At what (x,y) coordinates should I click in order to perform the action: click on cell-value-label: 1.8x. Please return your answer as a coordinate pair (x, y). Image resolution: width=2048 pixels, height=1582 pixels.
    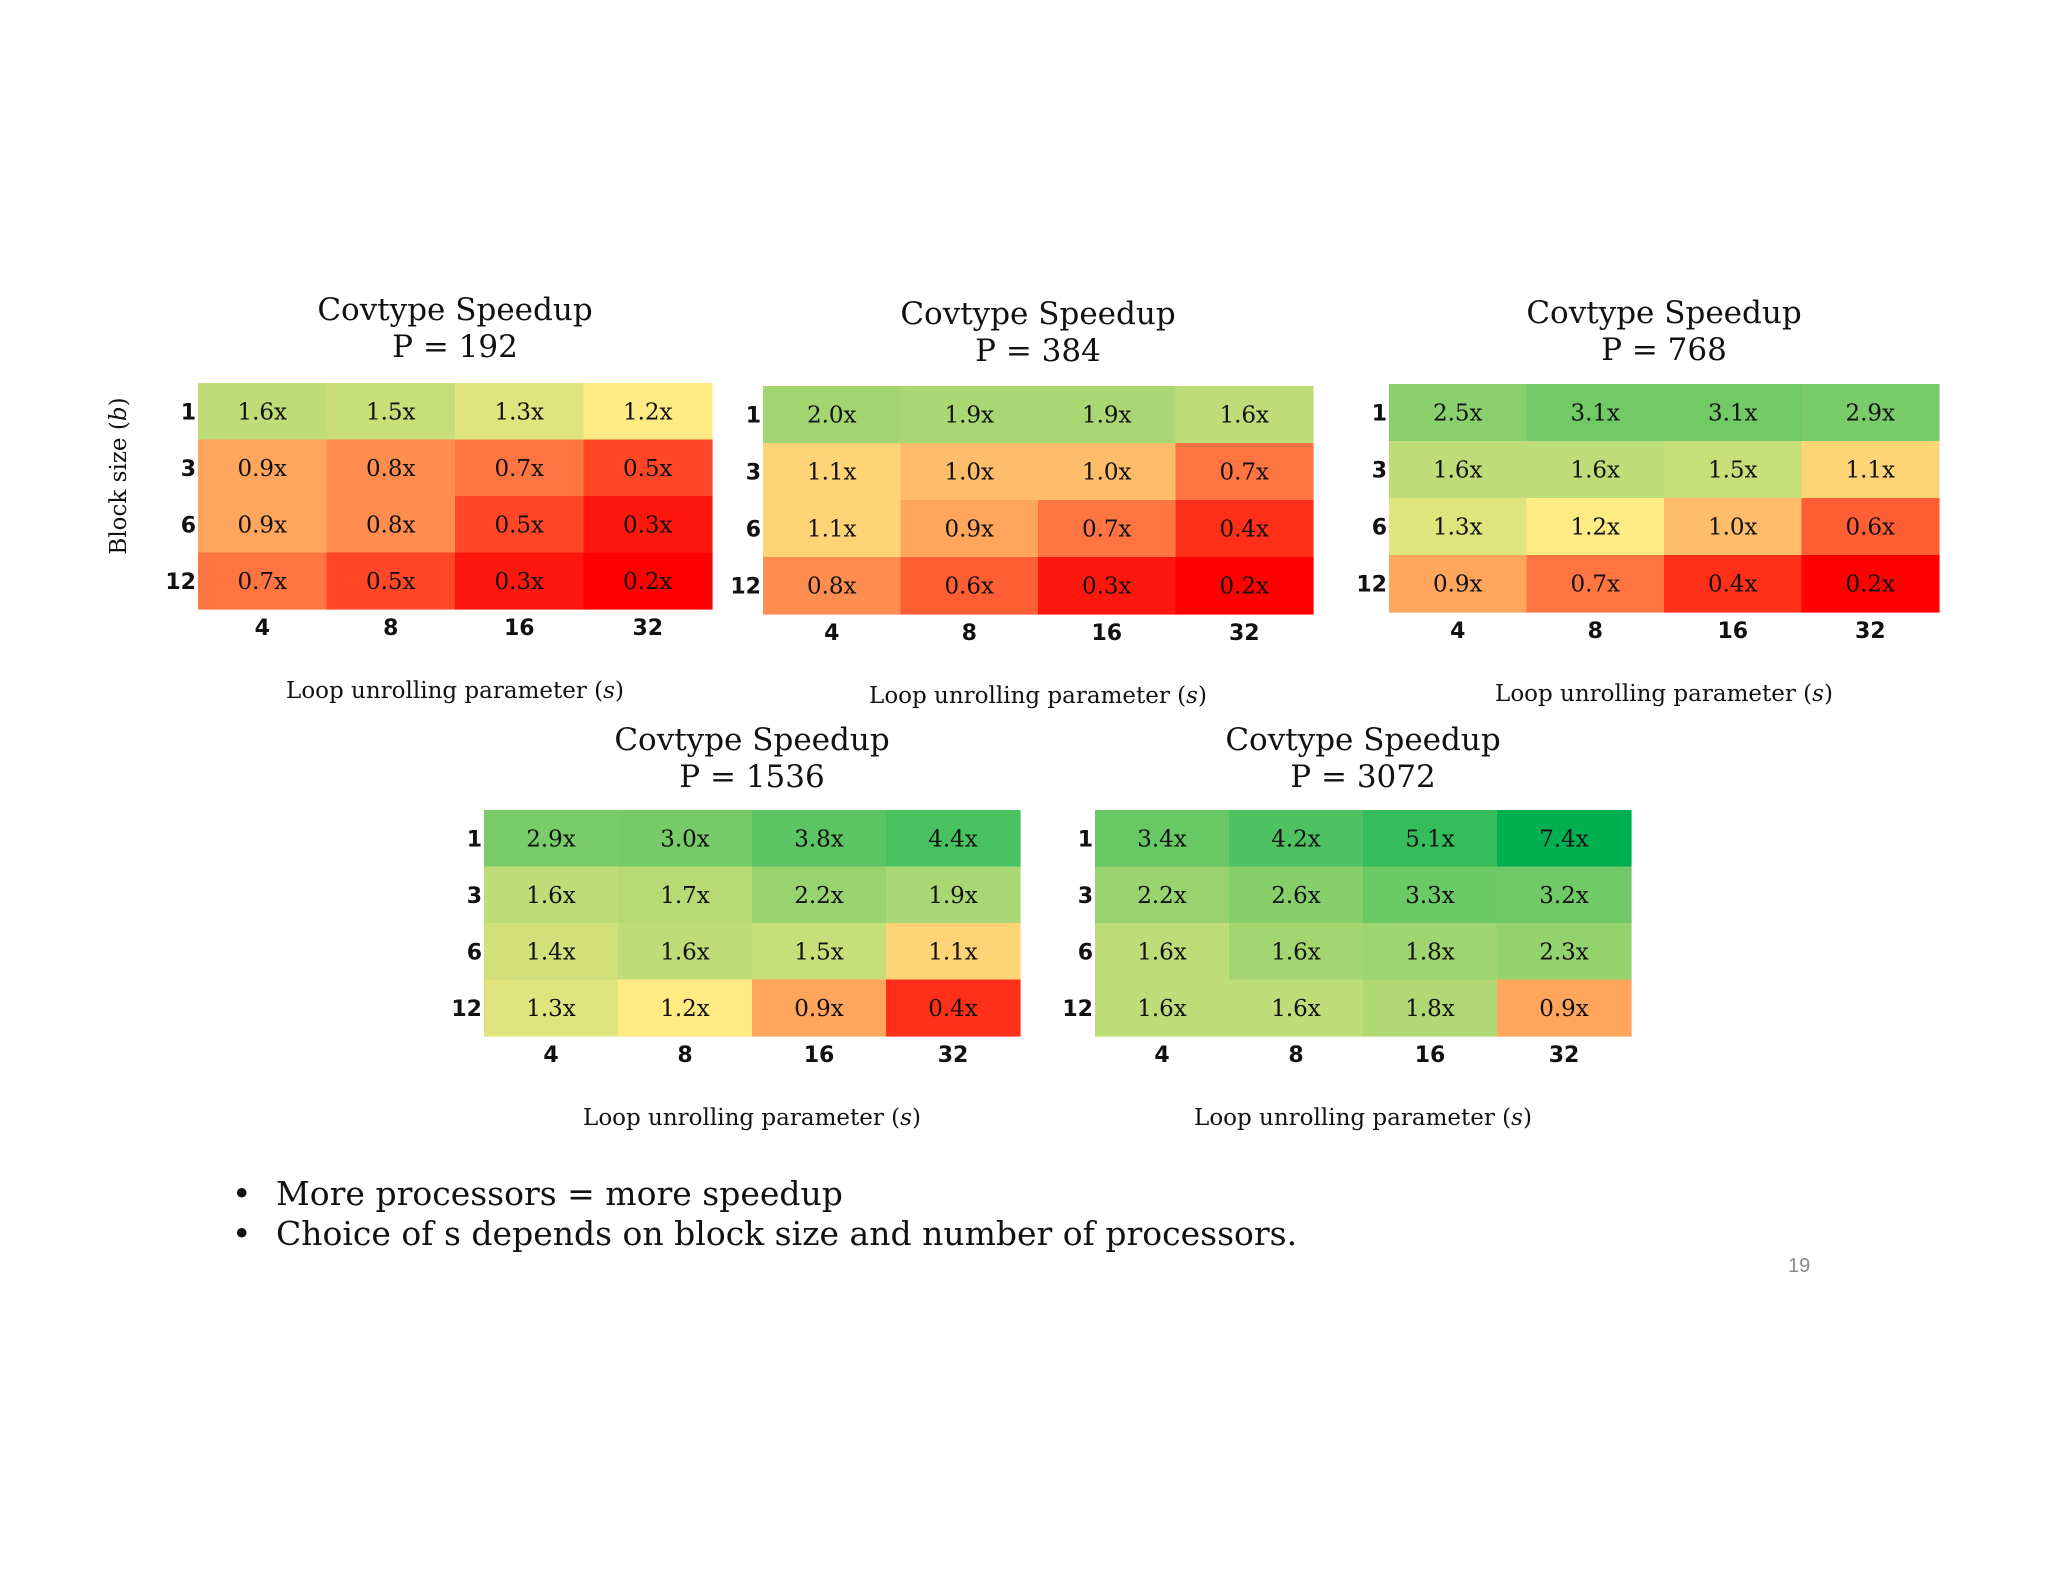
    Looking at the image, I should click on (1430, 1009).